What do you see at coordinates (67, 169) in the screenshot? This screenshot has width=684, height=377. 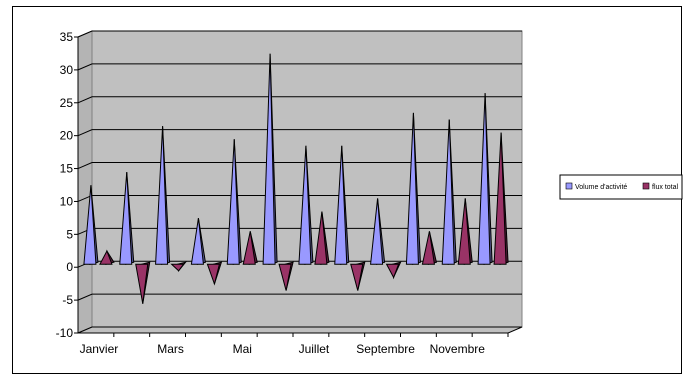 I see `y-tick-label: 15` at bounding box center [67, 169].